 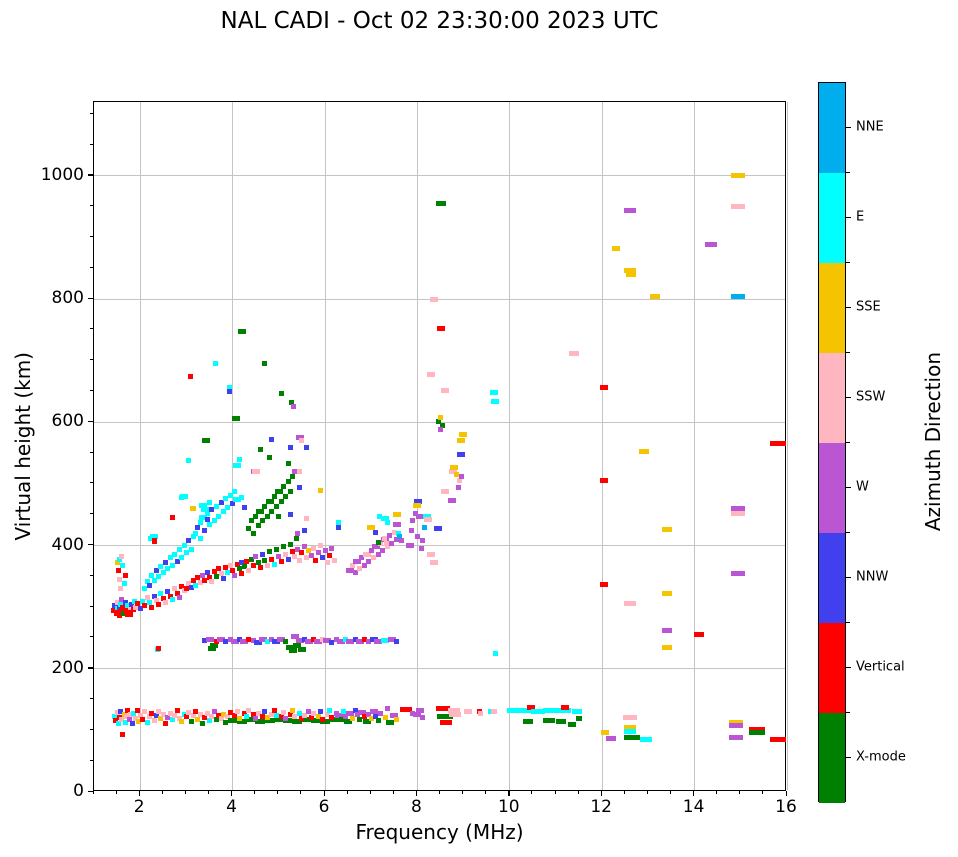 I want to click on colorbar-tick-x, so click(x=848, y=757).